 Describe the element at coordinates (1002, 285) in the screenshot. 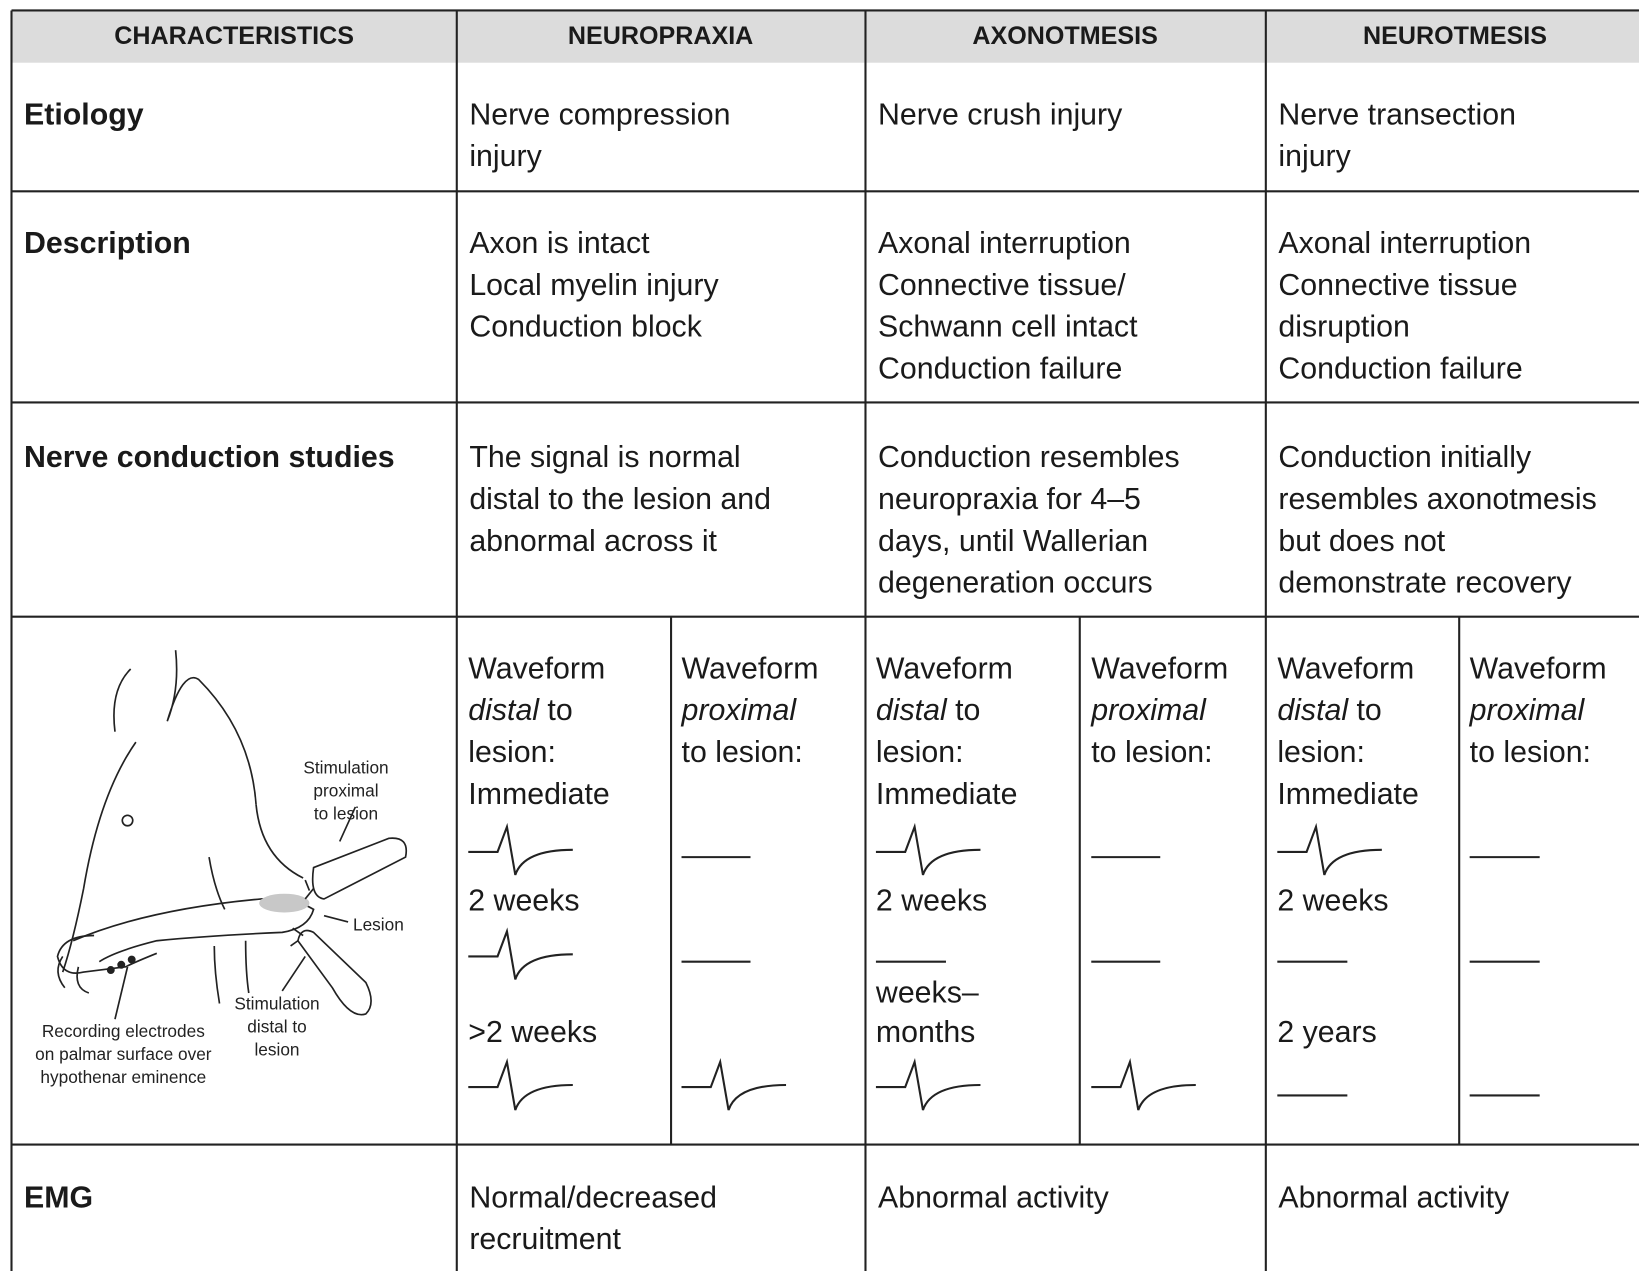

I see `cell-text: Connective tissue/` at that location.